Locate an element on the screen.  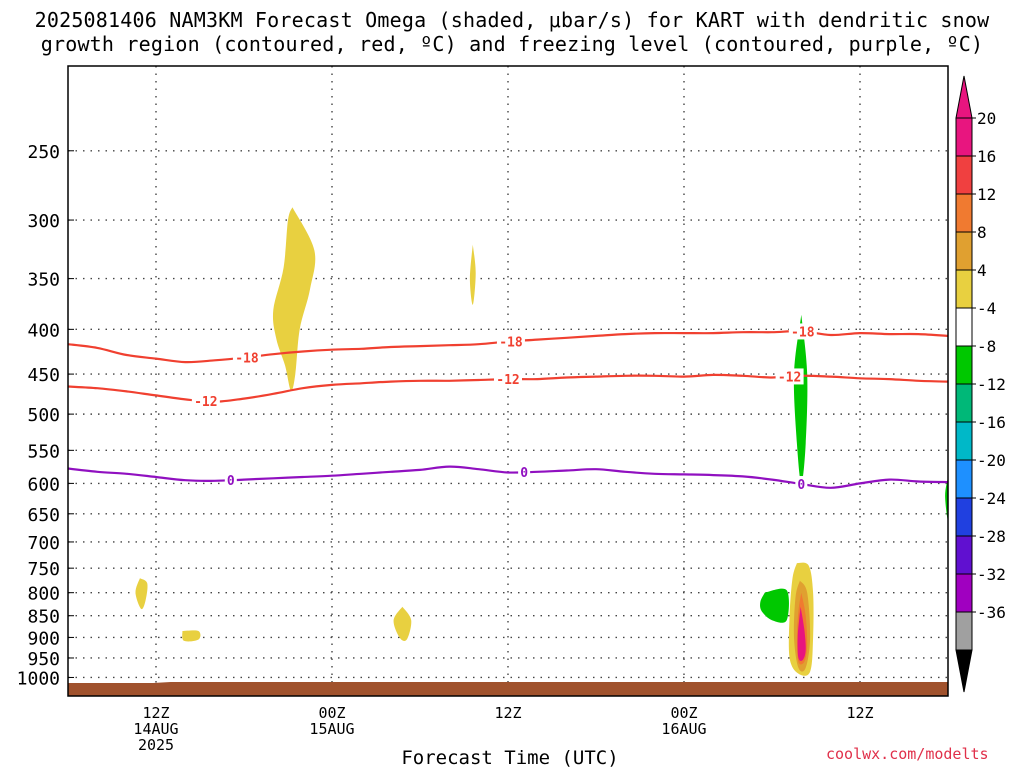
colorbar-legend: 20 16 12 8 4 -4 -8 -12 -16 -20 -24 -28 -32 -36 is located at coordinates (980, 384).